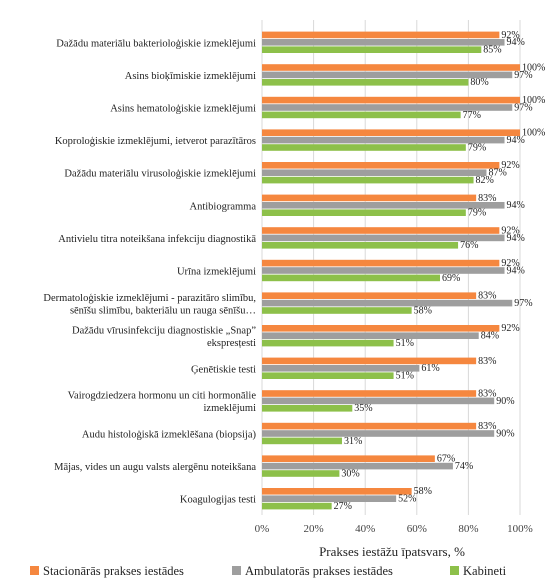 Image resolution: width=545 pixels, height=583 pixels. I want to click on category-label: izmeklējumi, so click(230, 408).